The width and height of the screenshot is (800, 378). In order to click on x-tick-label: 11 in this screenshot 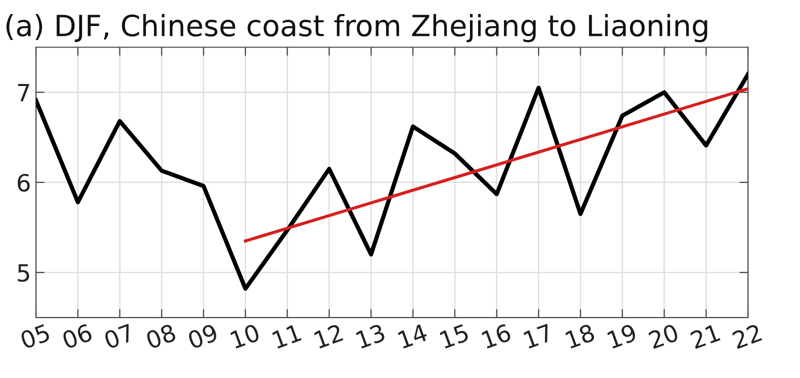, I will do `click(287, 336)`.